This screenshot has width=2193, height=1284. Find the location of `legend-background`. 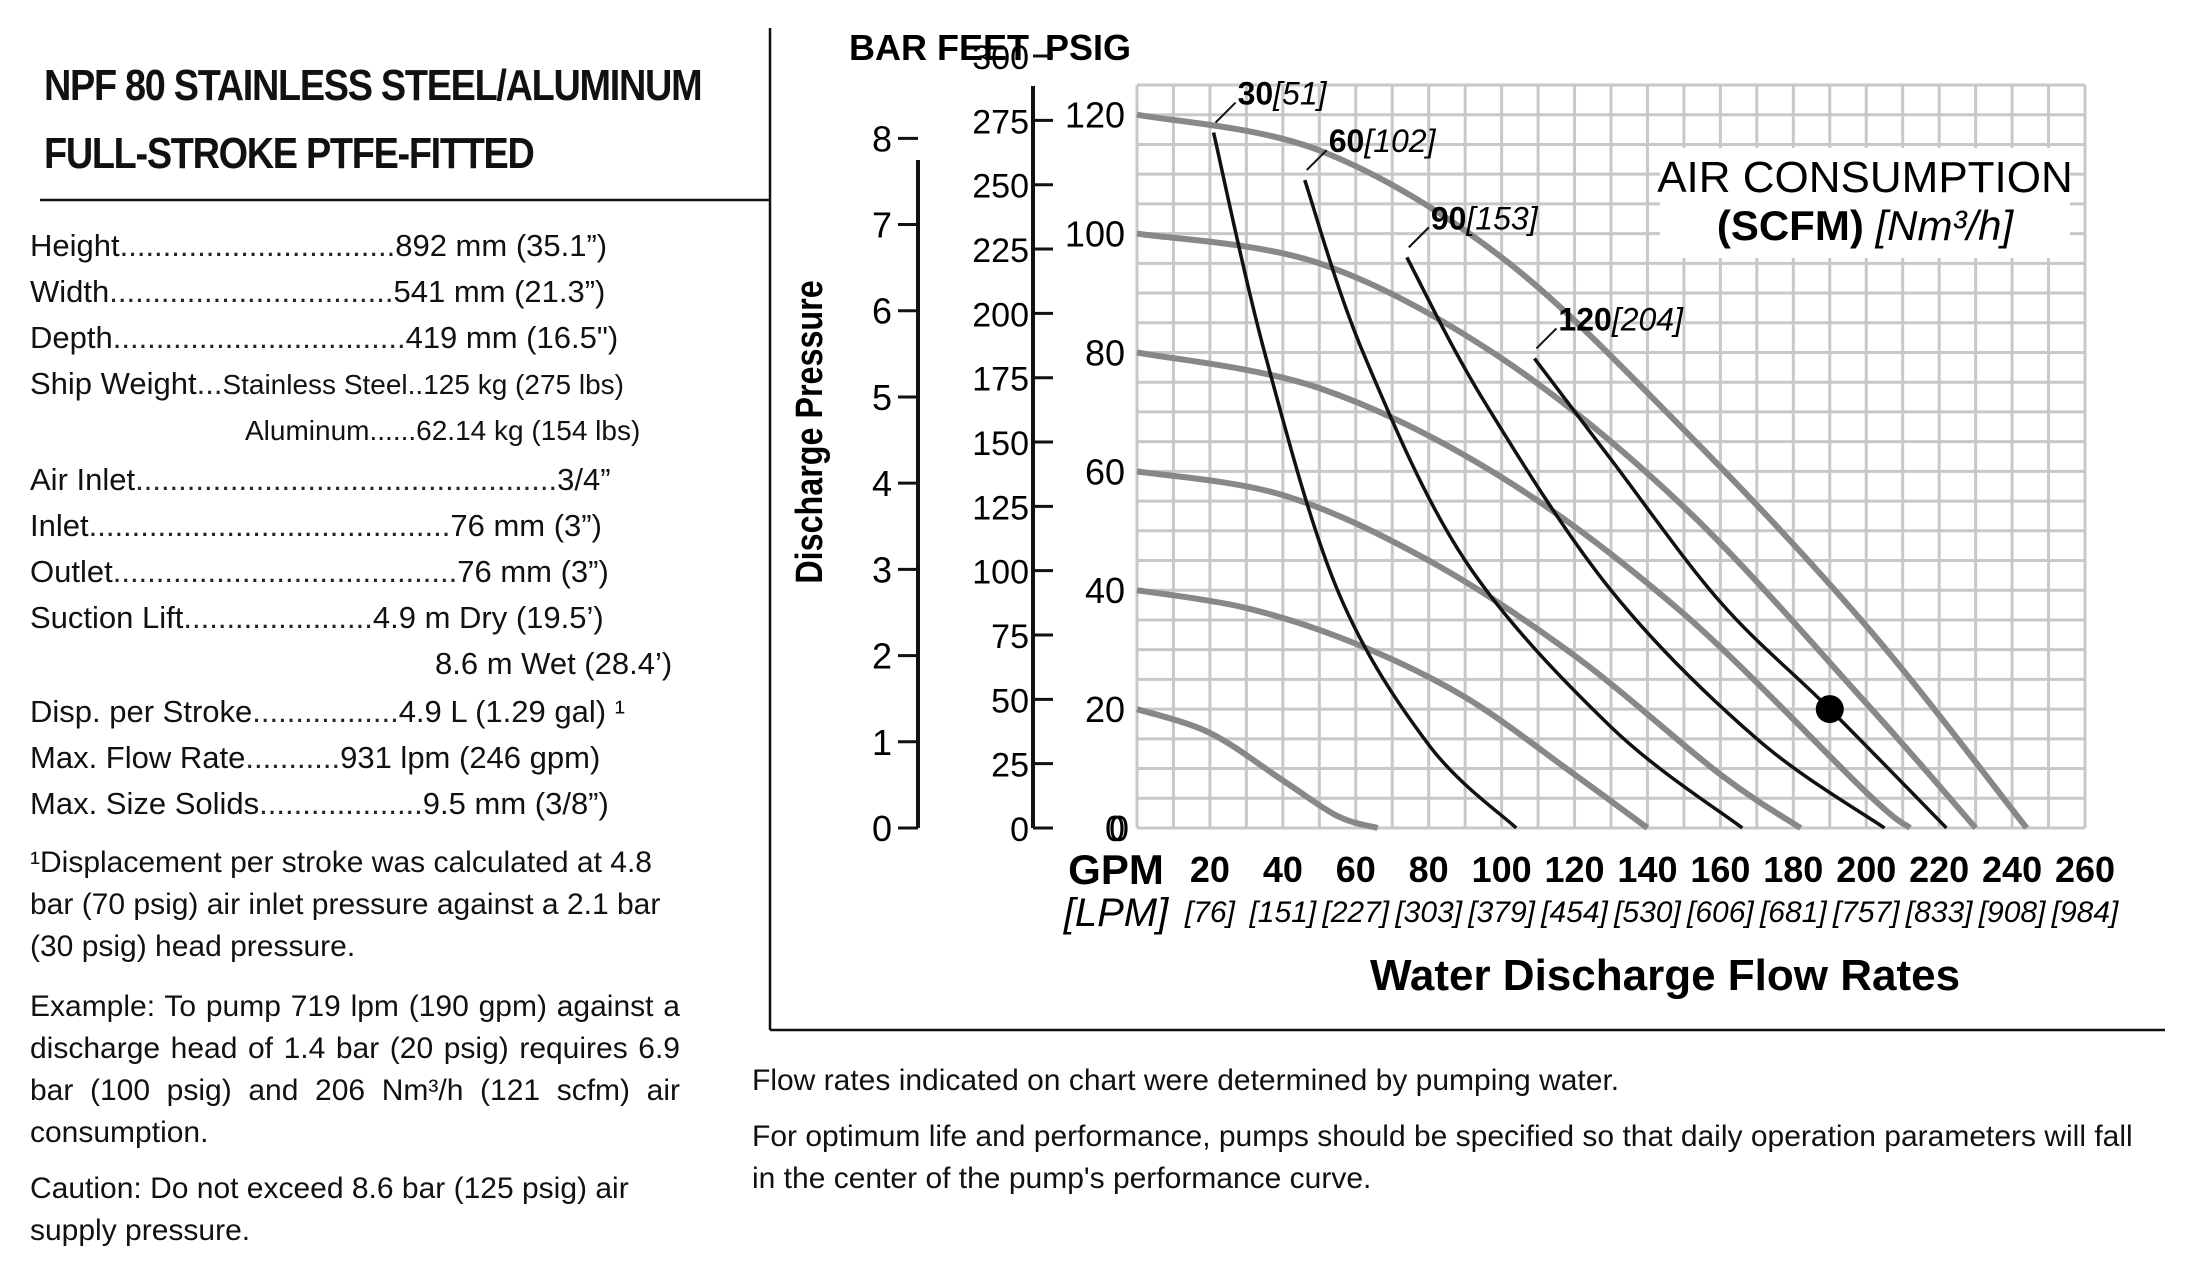

legend-background is located at coordinates (1865, 203).